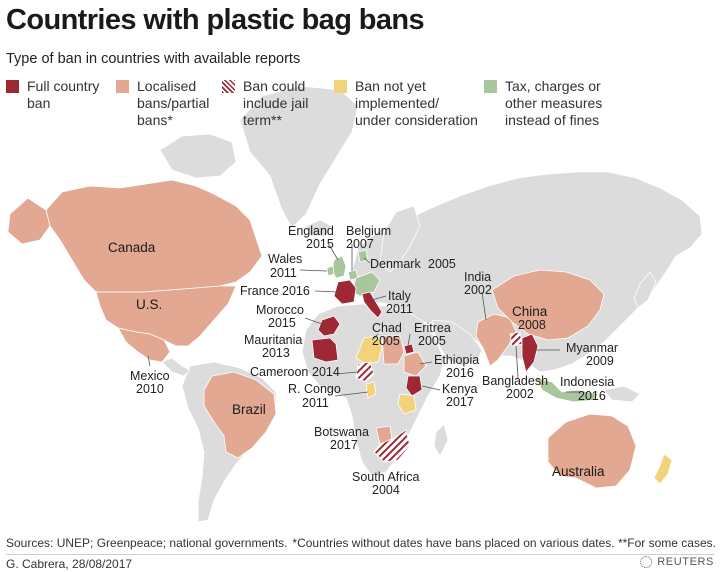  What do you see at coordinates (409, 349) in the screenshot?
I see `eritrea-shape` at bounding box center [409, 349].